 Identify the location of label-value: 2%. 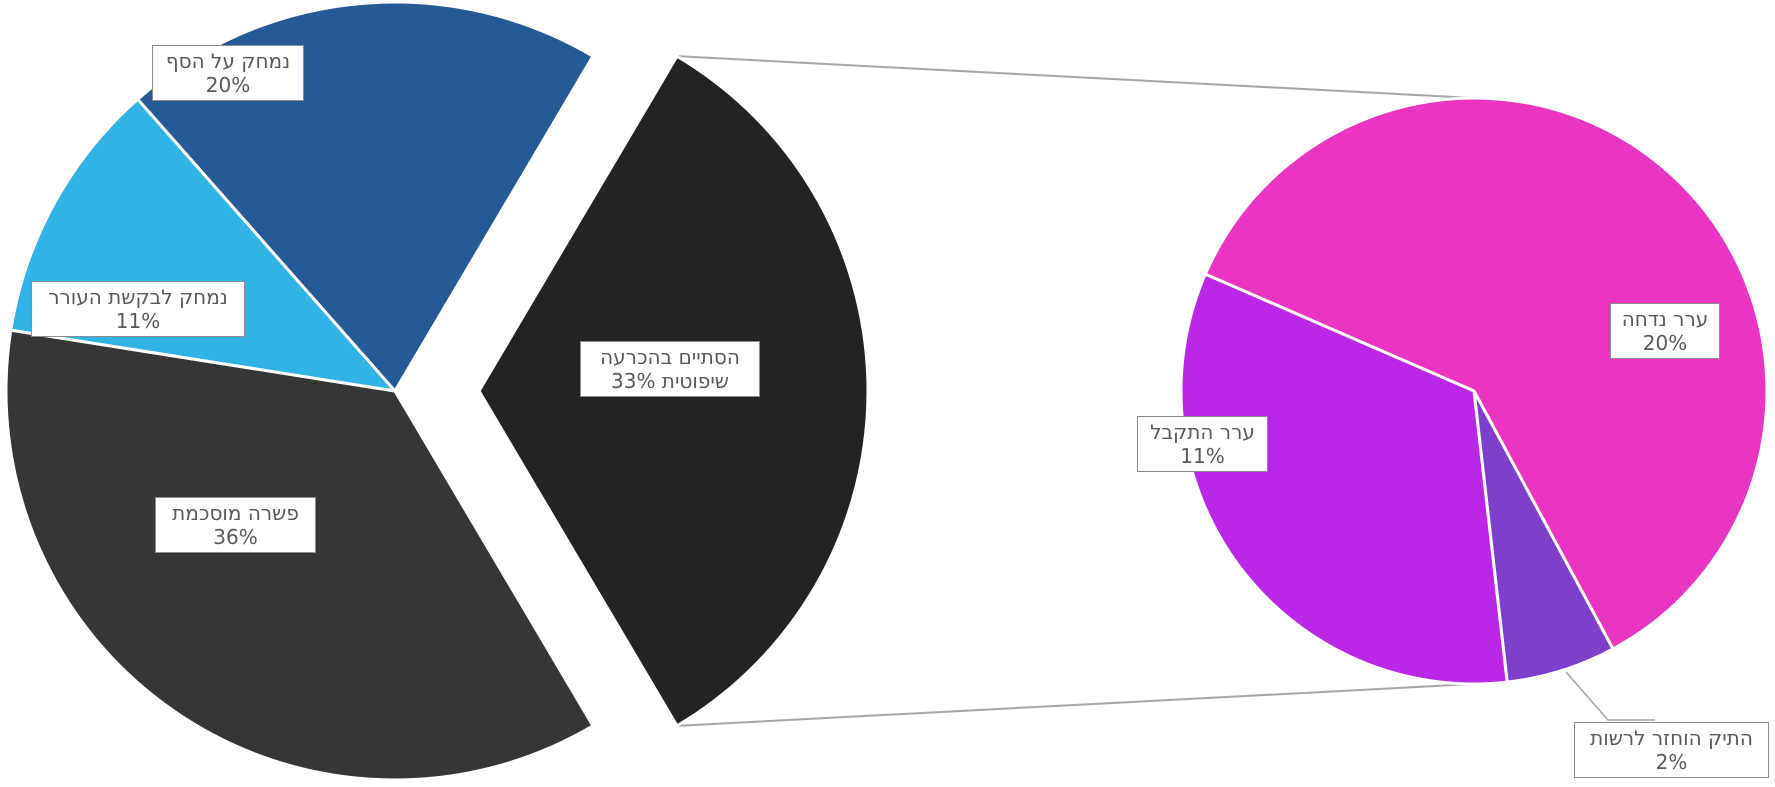
(1671, 762).